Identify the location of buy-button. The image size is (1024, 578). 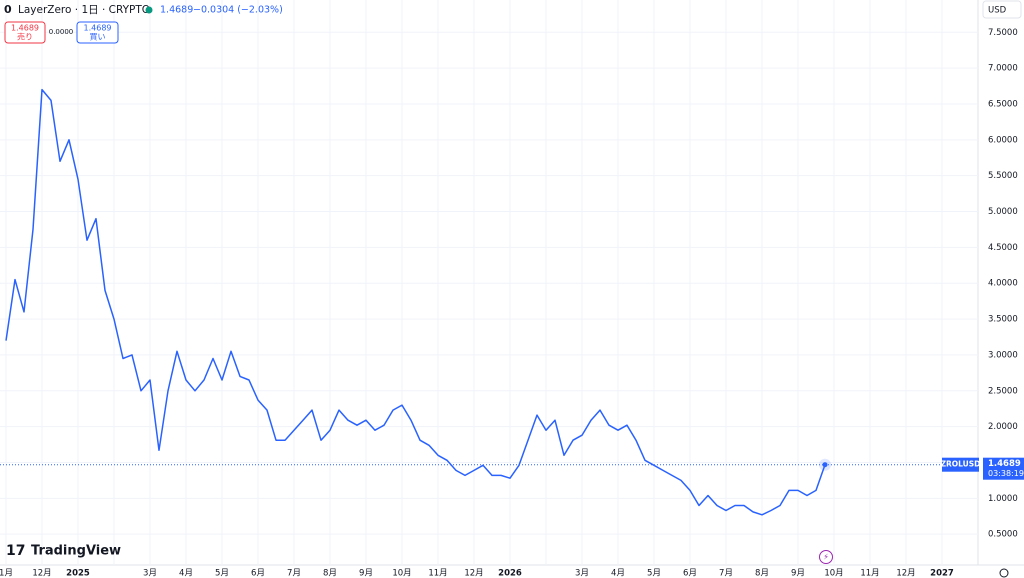
(97, 32).